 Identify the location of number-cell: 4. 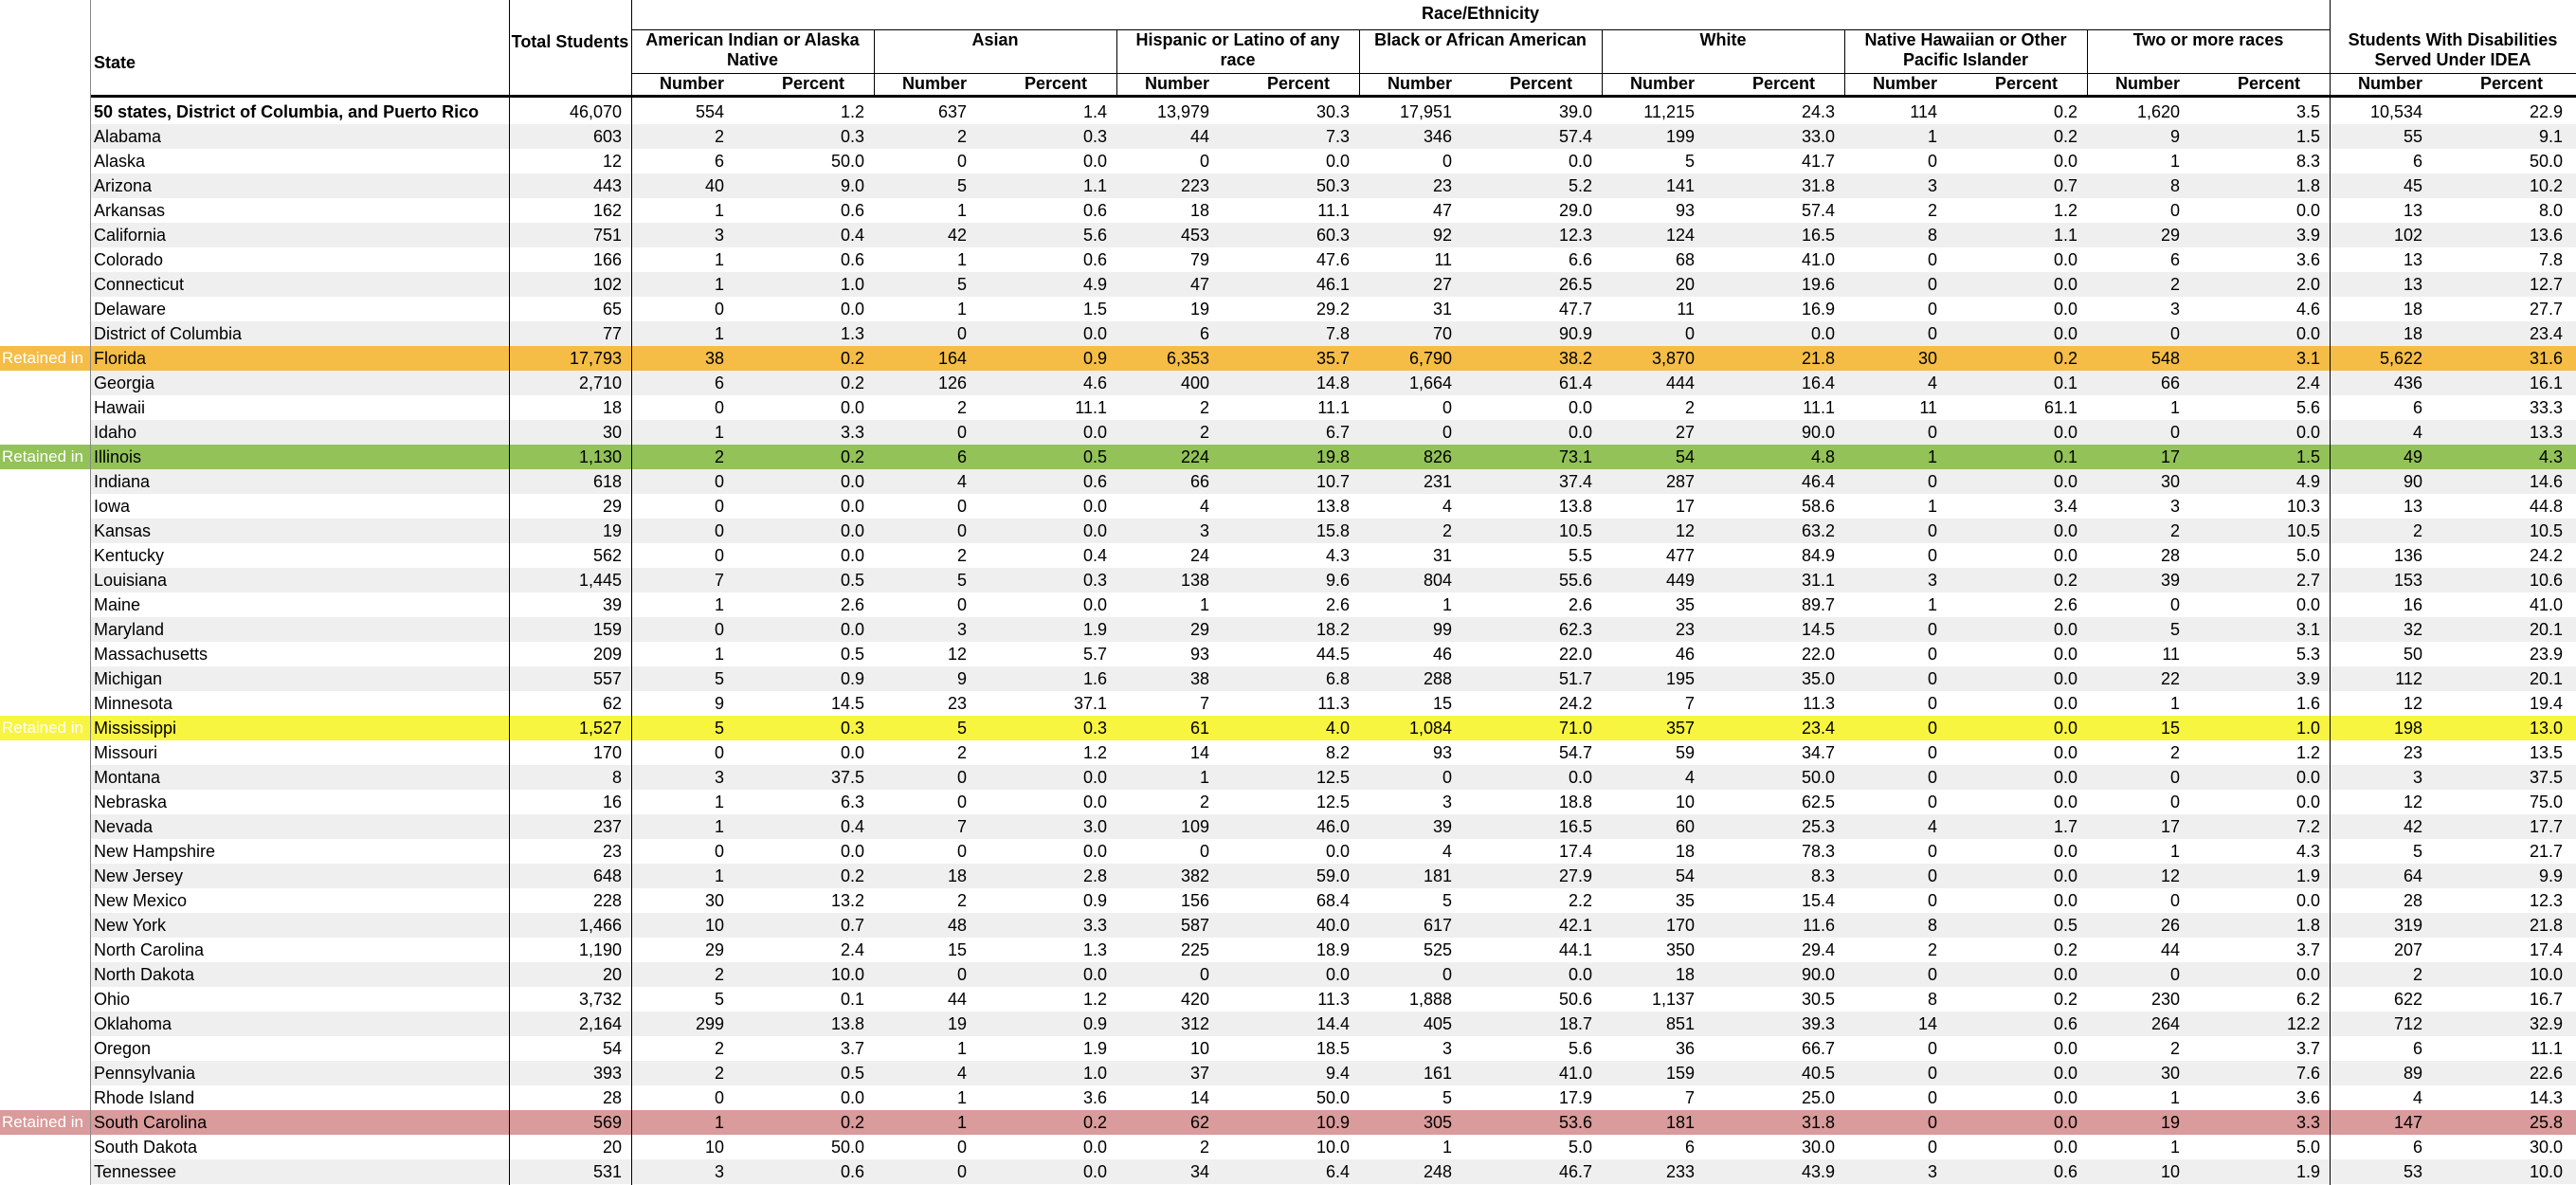
(1447, 851).